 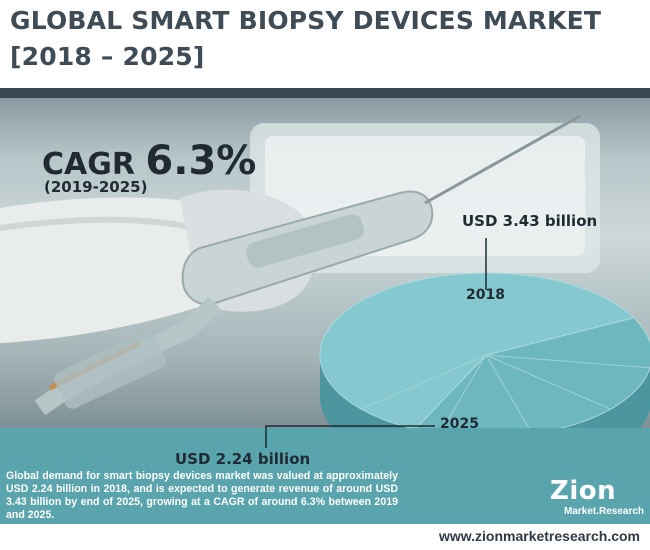 What do you see at coordinates (306, 20) in the screenshot?
I see `page-title: GLOBAL SMART BIOPSY DEVICES MARKET` at bounding box center [306, 20].